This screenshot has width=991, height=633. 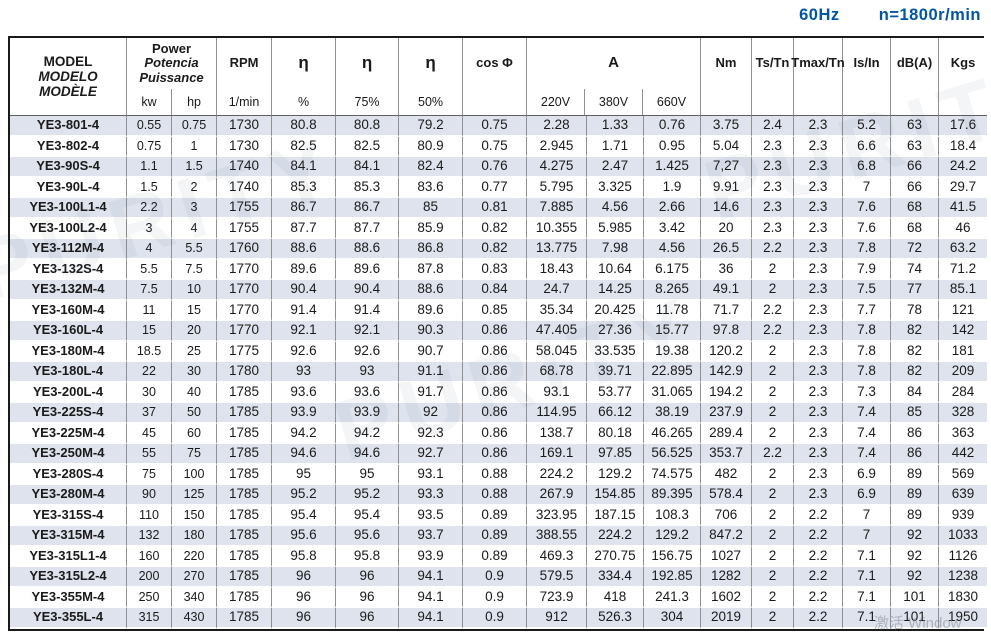 I want to click on value-cell: 79.2, so click(x=430, y=126).